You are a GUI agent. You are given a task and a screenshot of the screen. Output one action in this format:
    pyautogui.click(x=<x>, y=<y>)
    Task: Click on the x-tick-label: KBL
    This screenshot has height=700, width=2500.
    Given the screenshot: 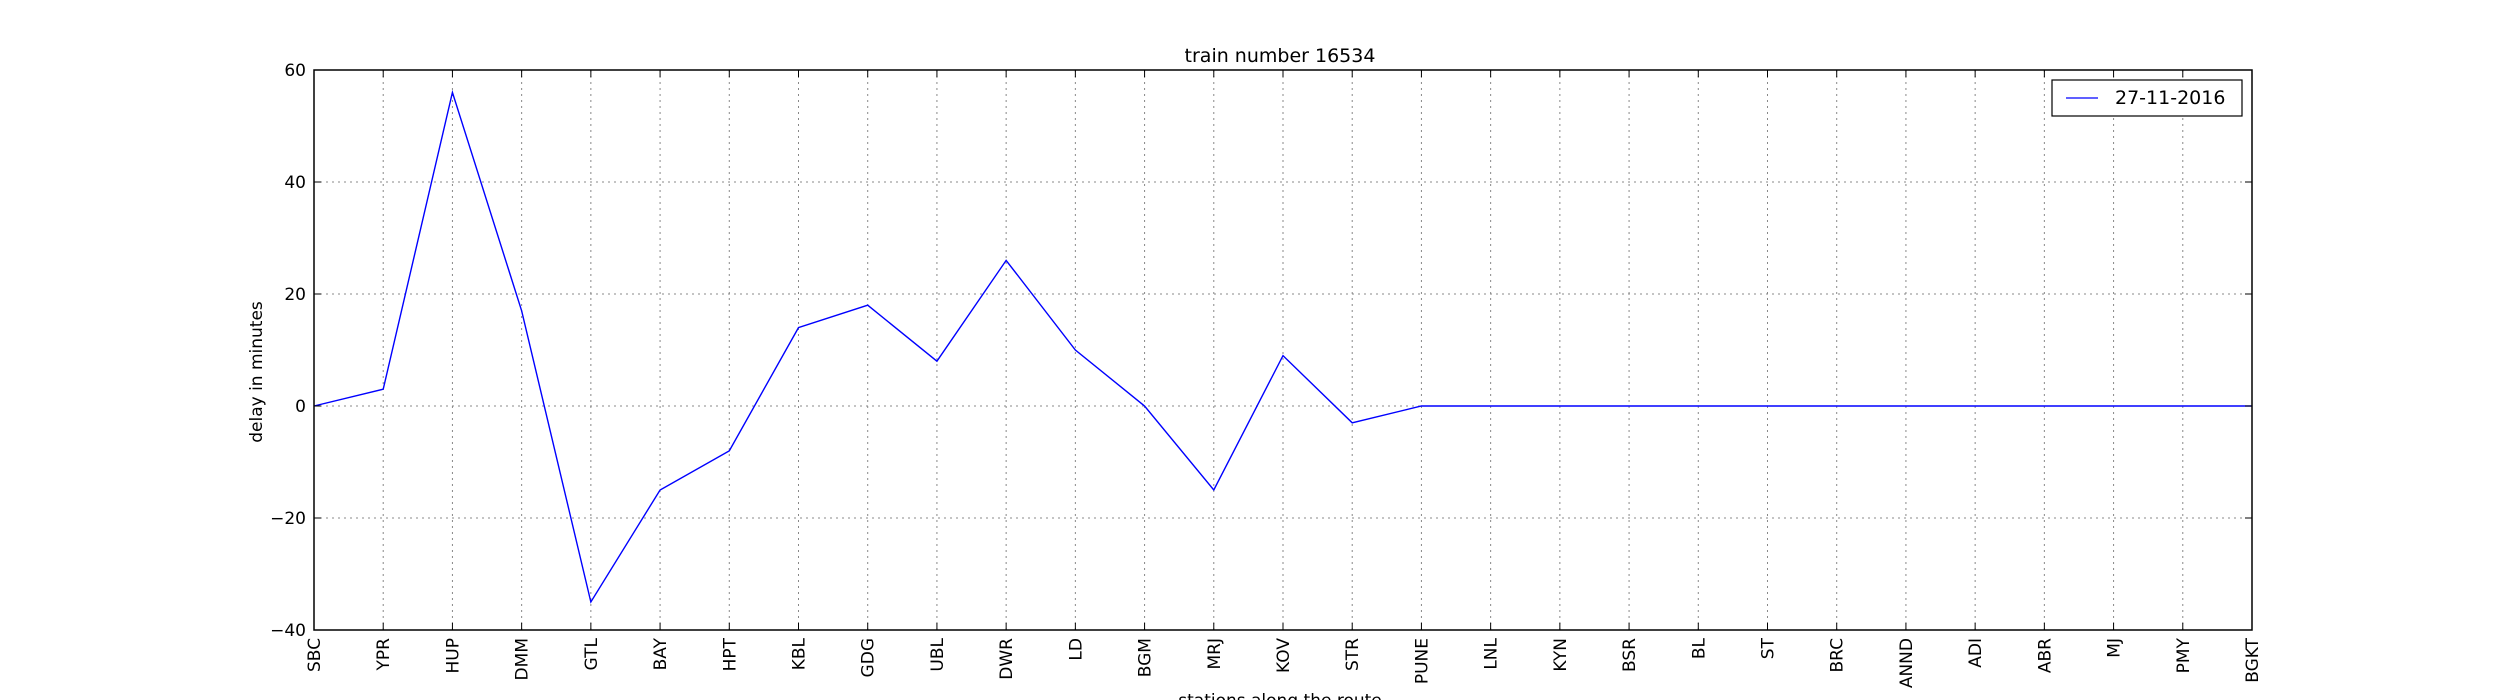 What is the action you would take?
    pyautogui.click(x=800, y=653)
    